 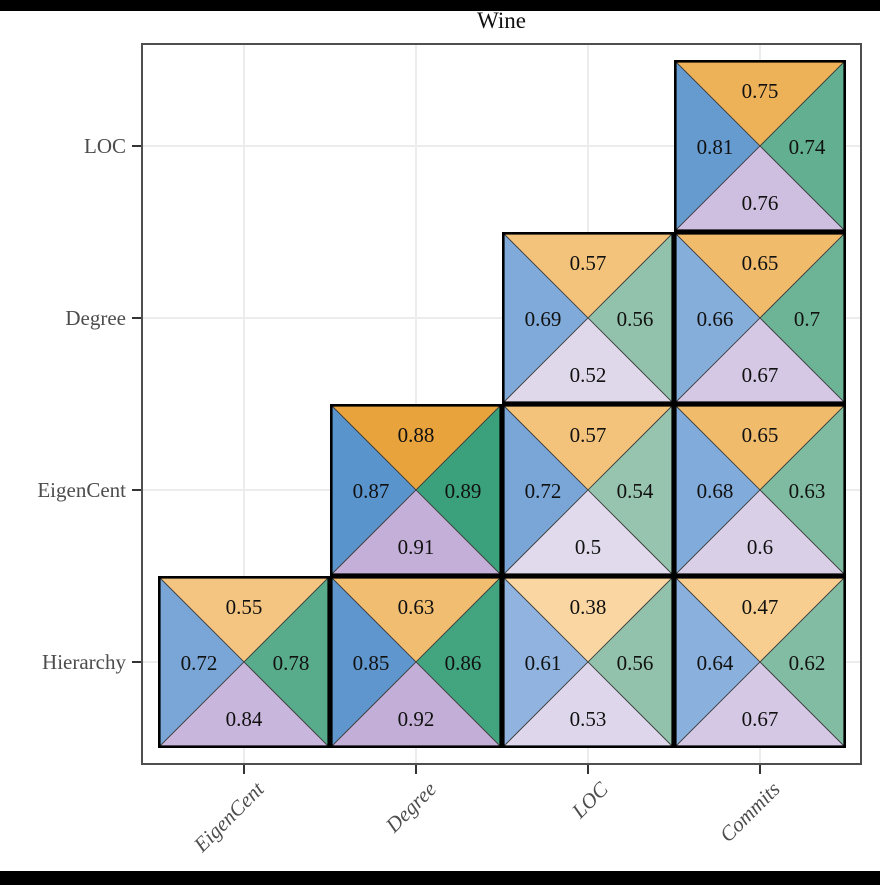 What do you see at coordinates (416, 547) in the screenshot?
I see `cell-value: 0.91` at bounding box center [416, 547].